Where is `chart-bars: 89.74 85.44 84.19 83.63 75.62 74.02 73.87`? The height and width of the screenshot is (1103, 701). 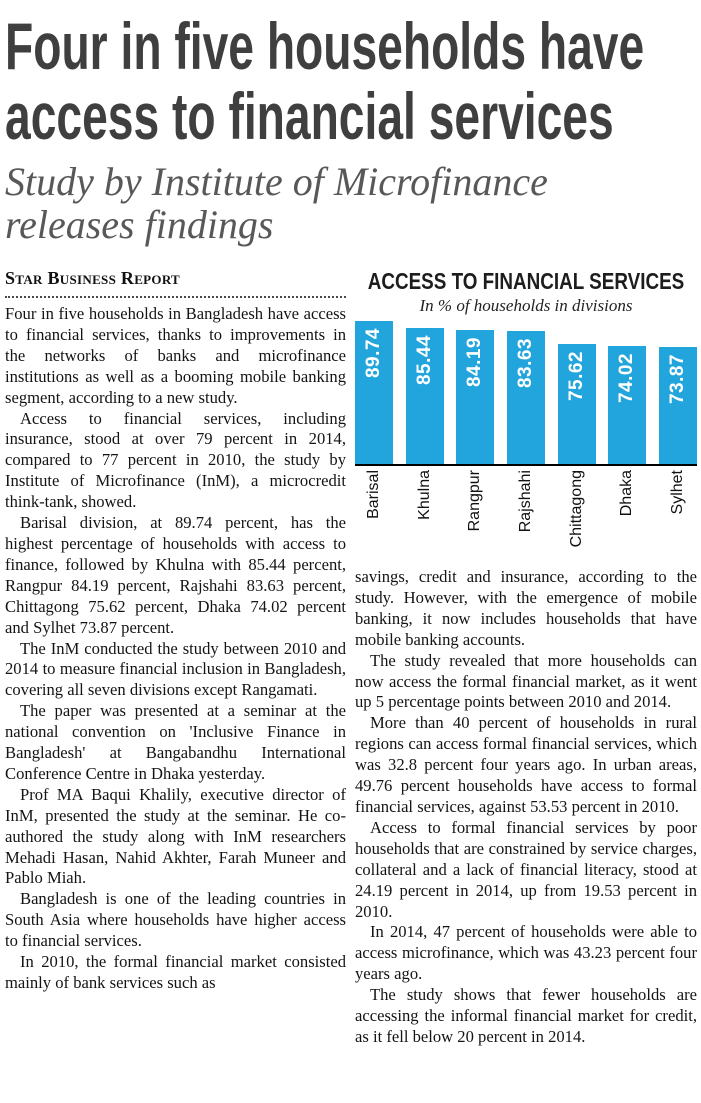
chart-bars: 89.74 85.44 84.19 83.63 75.62 74.02 73.87 is located at coordinates (526, 392).